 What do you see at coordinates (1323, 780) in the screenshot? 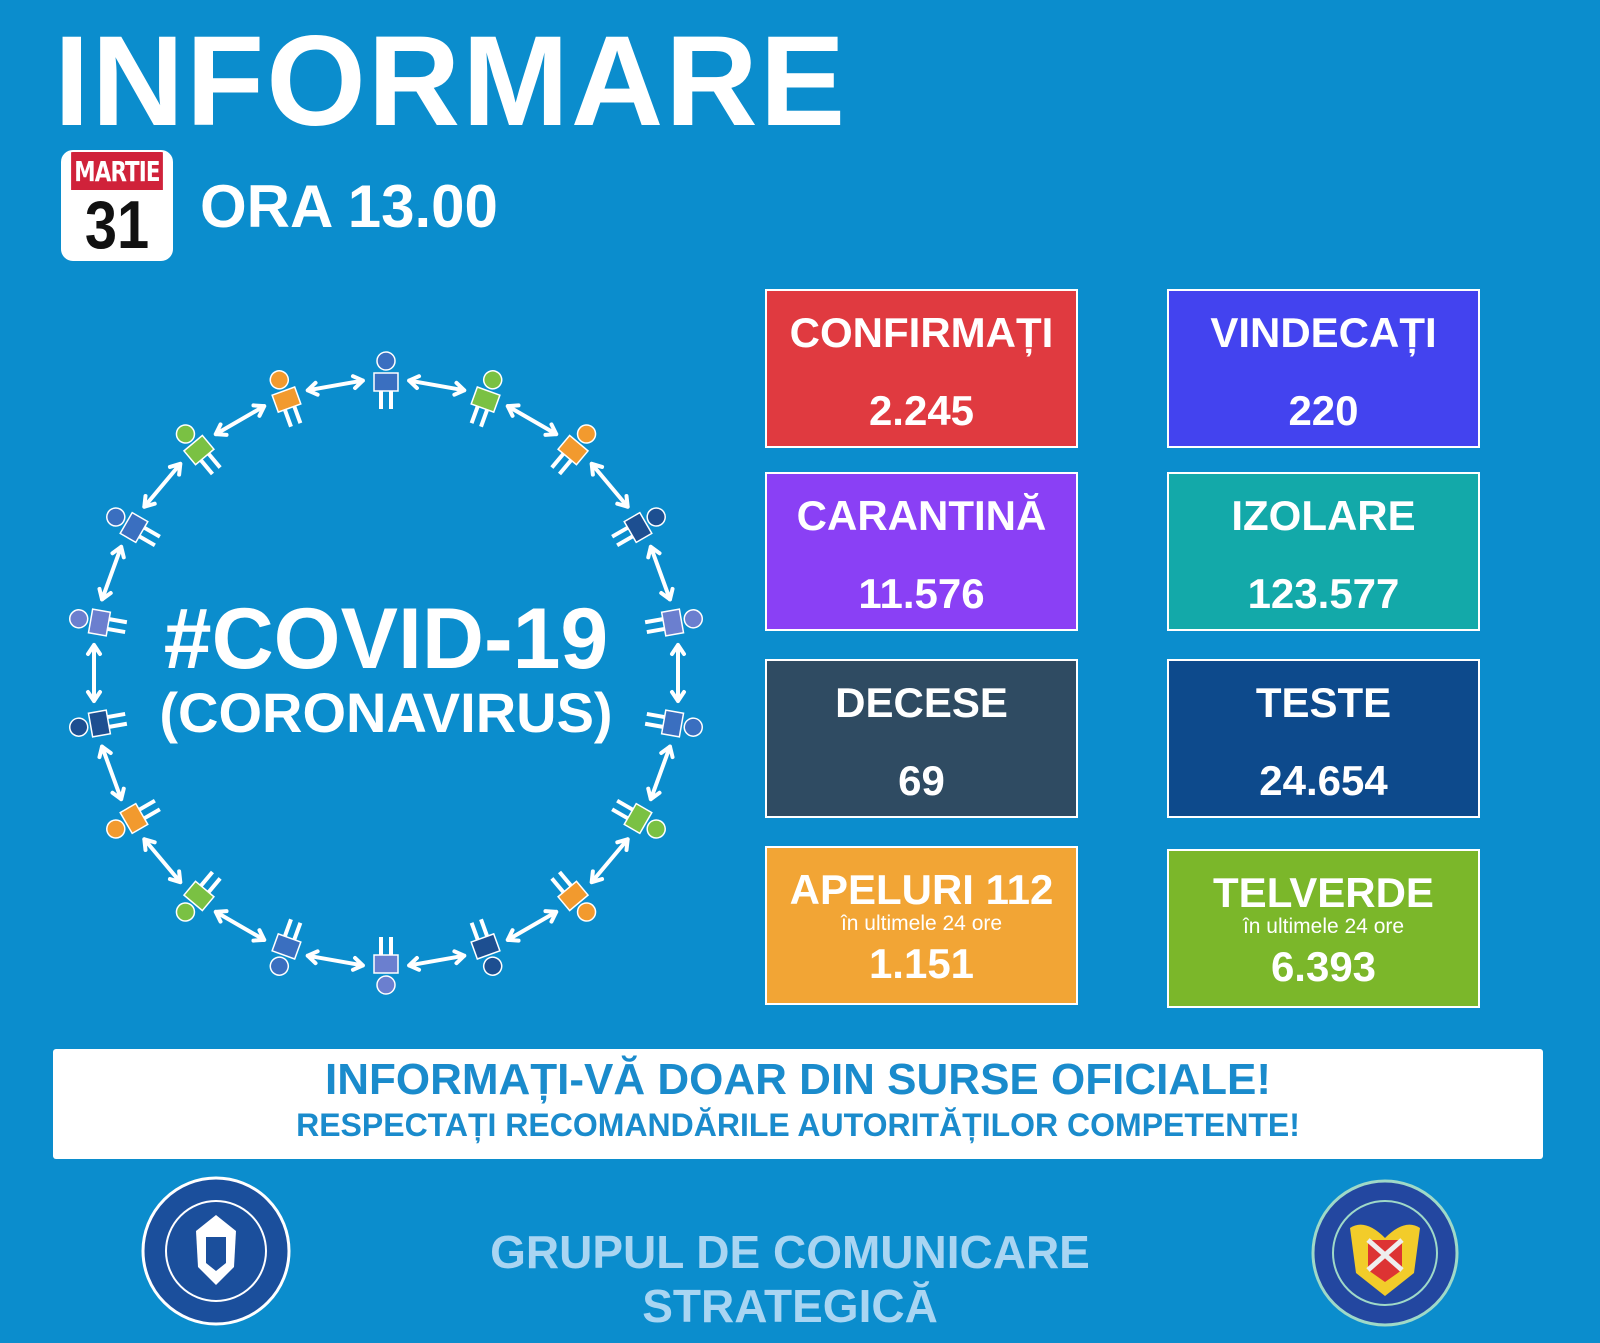
I see `stat-value: 24.654` at bounding box center [1323, 780].